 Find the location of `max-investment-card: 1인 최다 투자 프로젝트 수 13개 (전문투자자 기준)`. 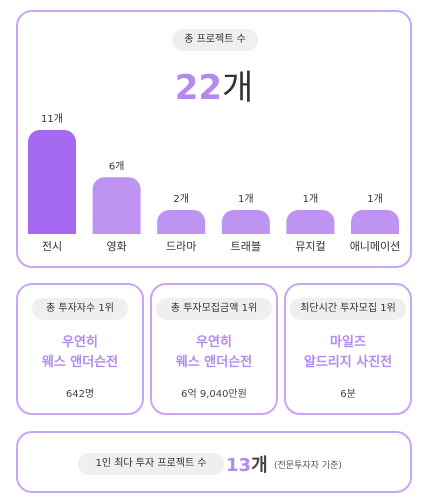

max-investment-card: 1인 최다 투자 프로젝트 수 13개 (전문투자자 기준) is located at coordinates (214, 462).